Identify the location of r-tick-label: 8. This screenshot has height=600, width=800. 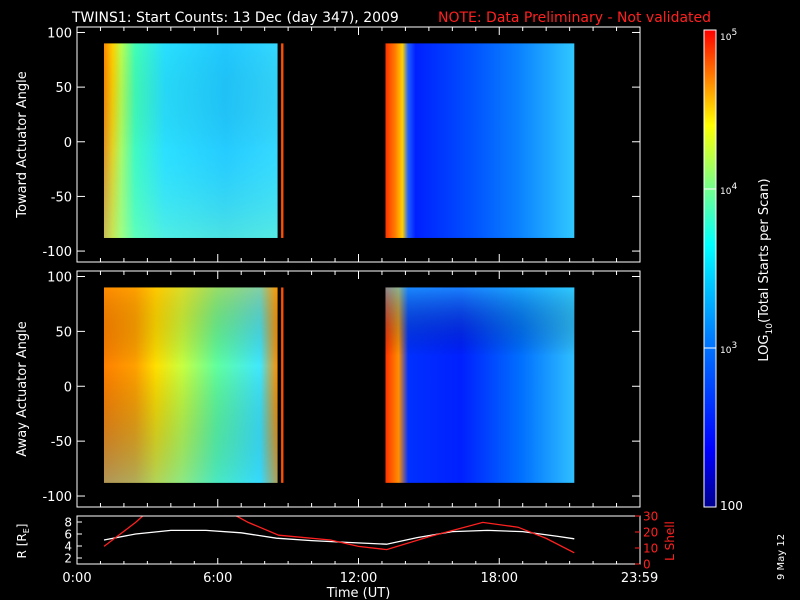
(68, 523).